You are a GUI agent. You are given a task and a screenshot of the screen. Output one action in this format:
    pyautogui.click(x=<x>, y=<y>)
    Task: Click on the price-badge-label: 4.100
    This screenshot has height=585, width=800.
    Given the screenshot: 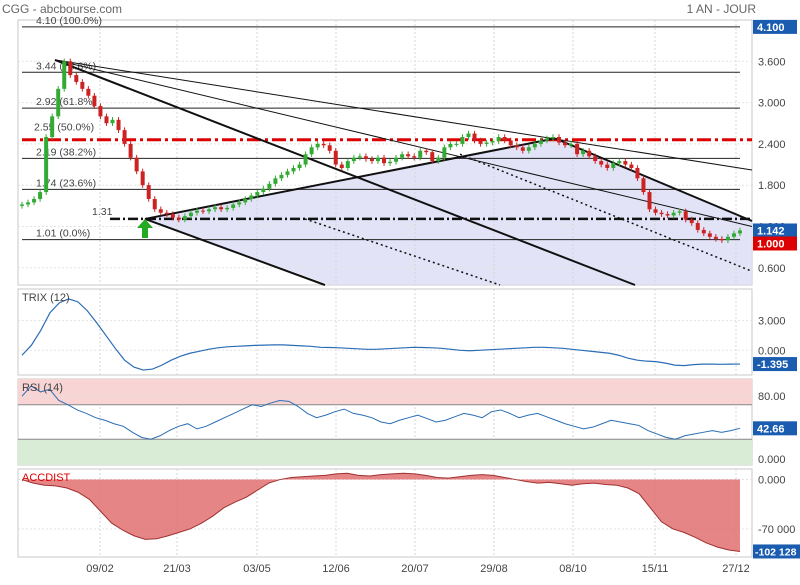 What is the action you would take?
    pyautogui.click(x=771, y=28)
    